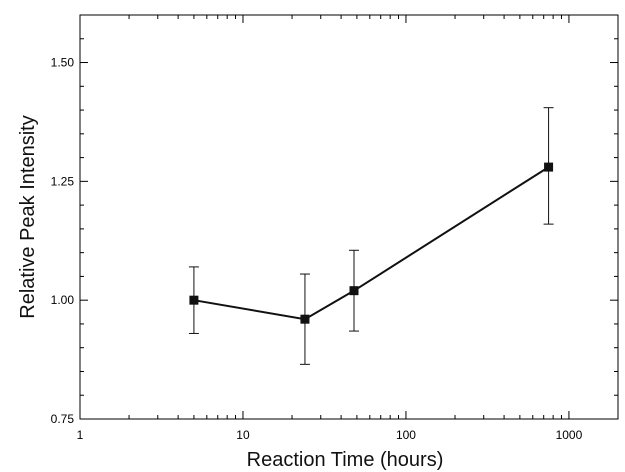 This screenshot has width=625, height=472. What do you see at coordinates (406, 435) in the screenshot?
I see `x-tick-label: 100` at bounding box center [406, 435].